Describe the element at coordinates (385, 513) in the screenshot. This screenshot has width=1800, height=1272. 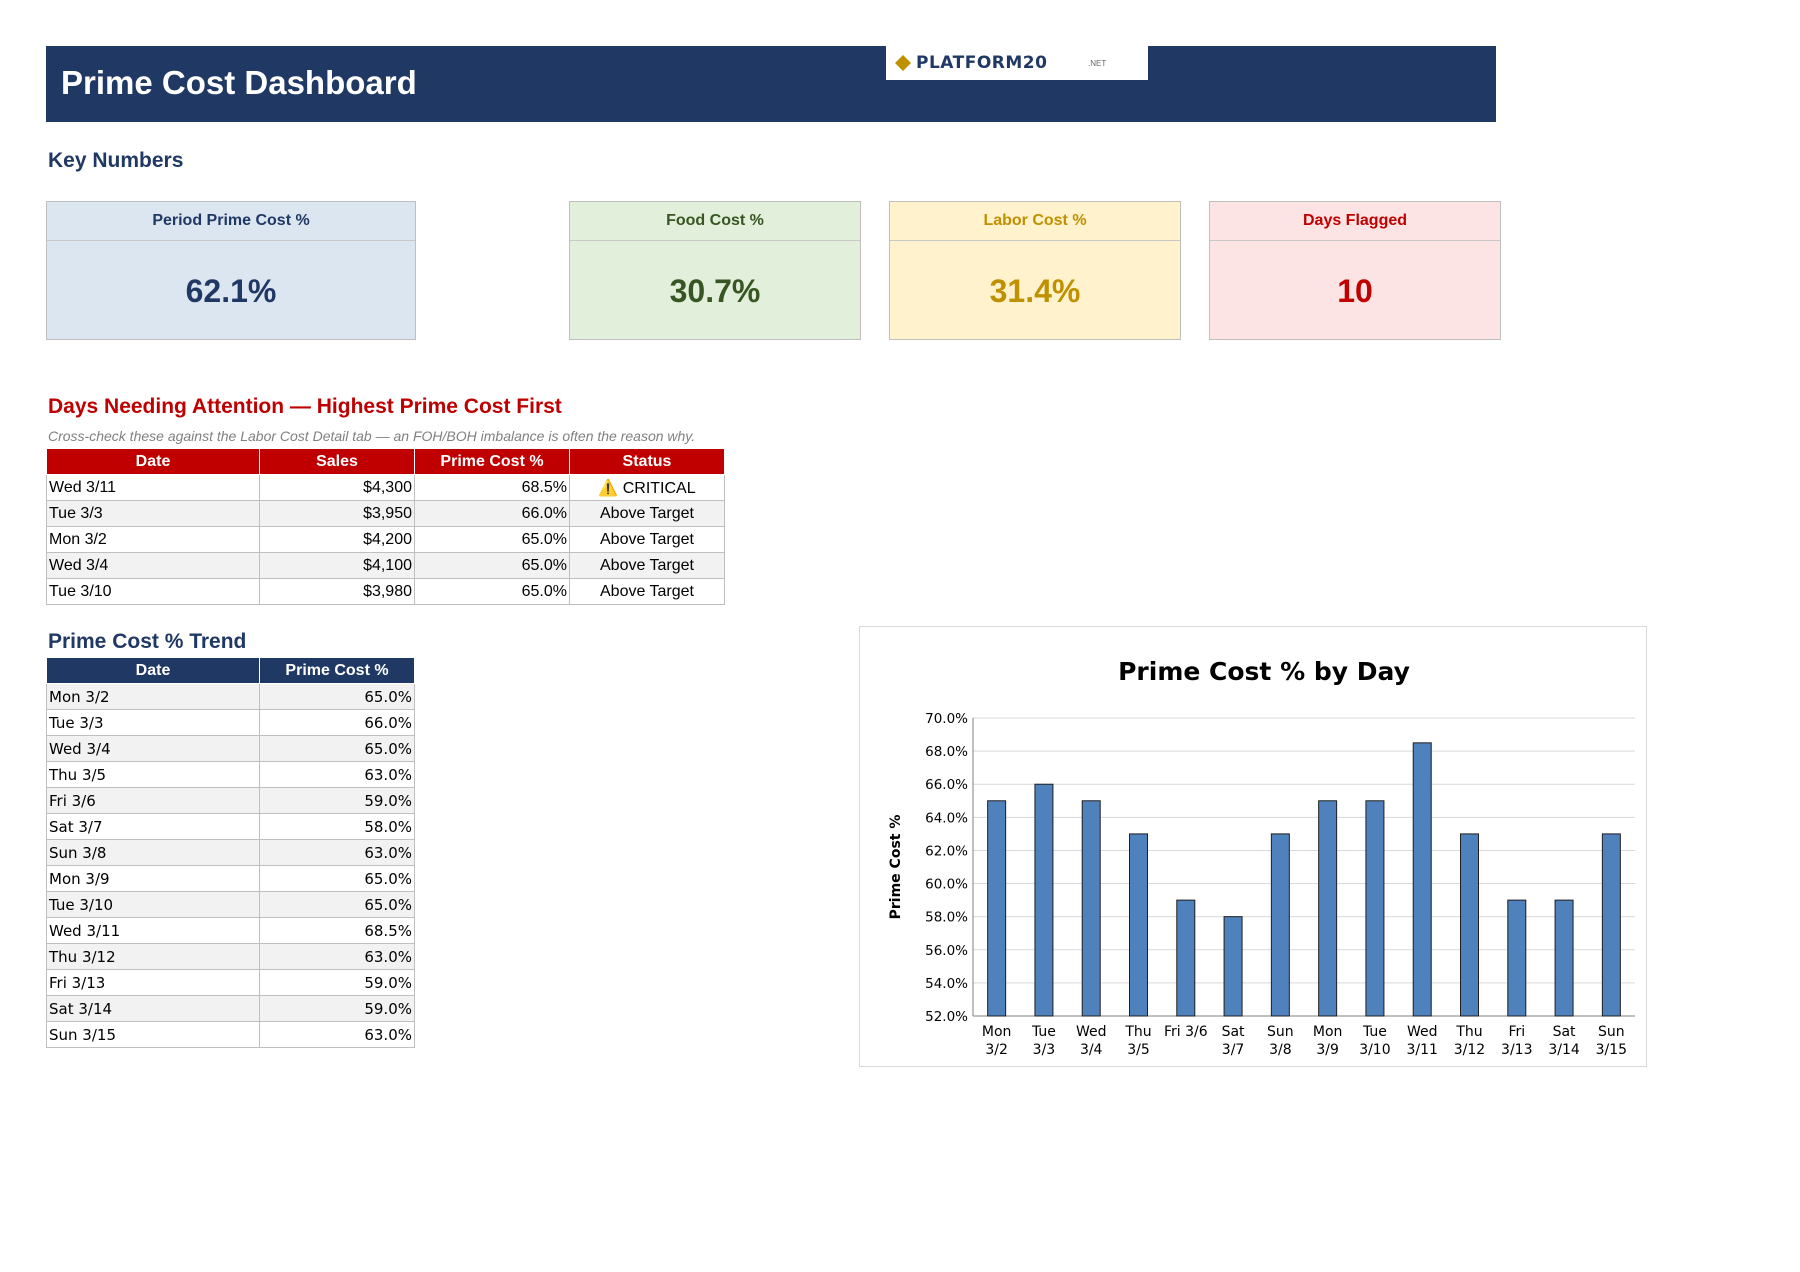
I see `table-row: Tue 3/3 $3,950 66.0% Above Target` at that location.